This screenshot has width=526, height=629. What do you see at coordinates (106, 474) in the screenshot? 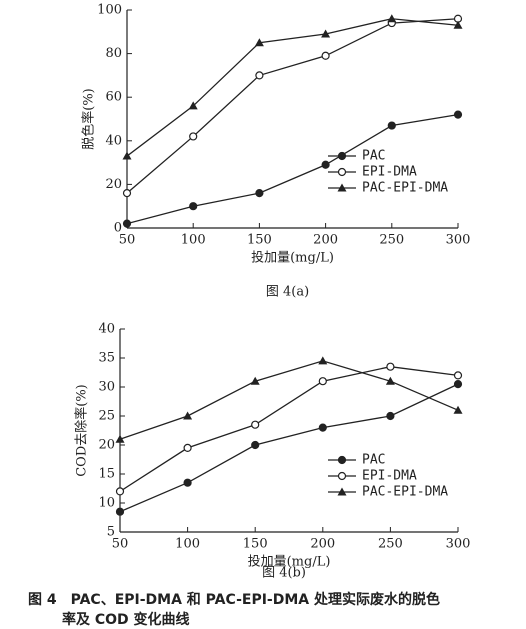
I see `y-tick-label: 15` at bounding box center [106, 474].